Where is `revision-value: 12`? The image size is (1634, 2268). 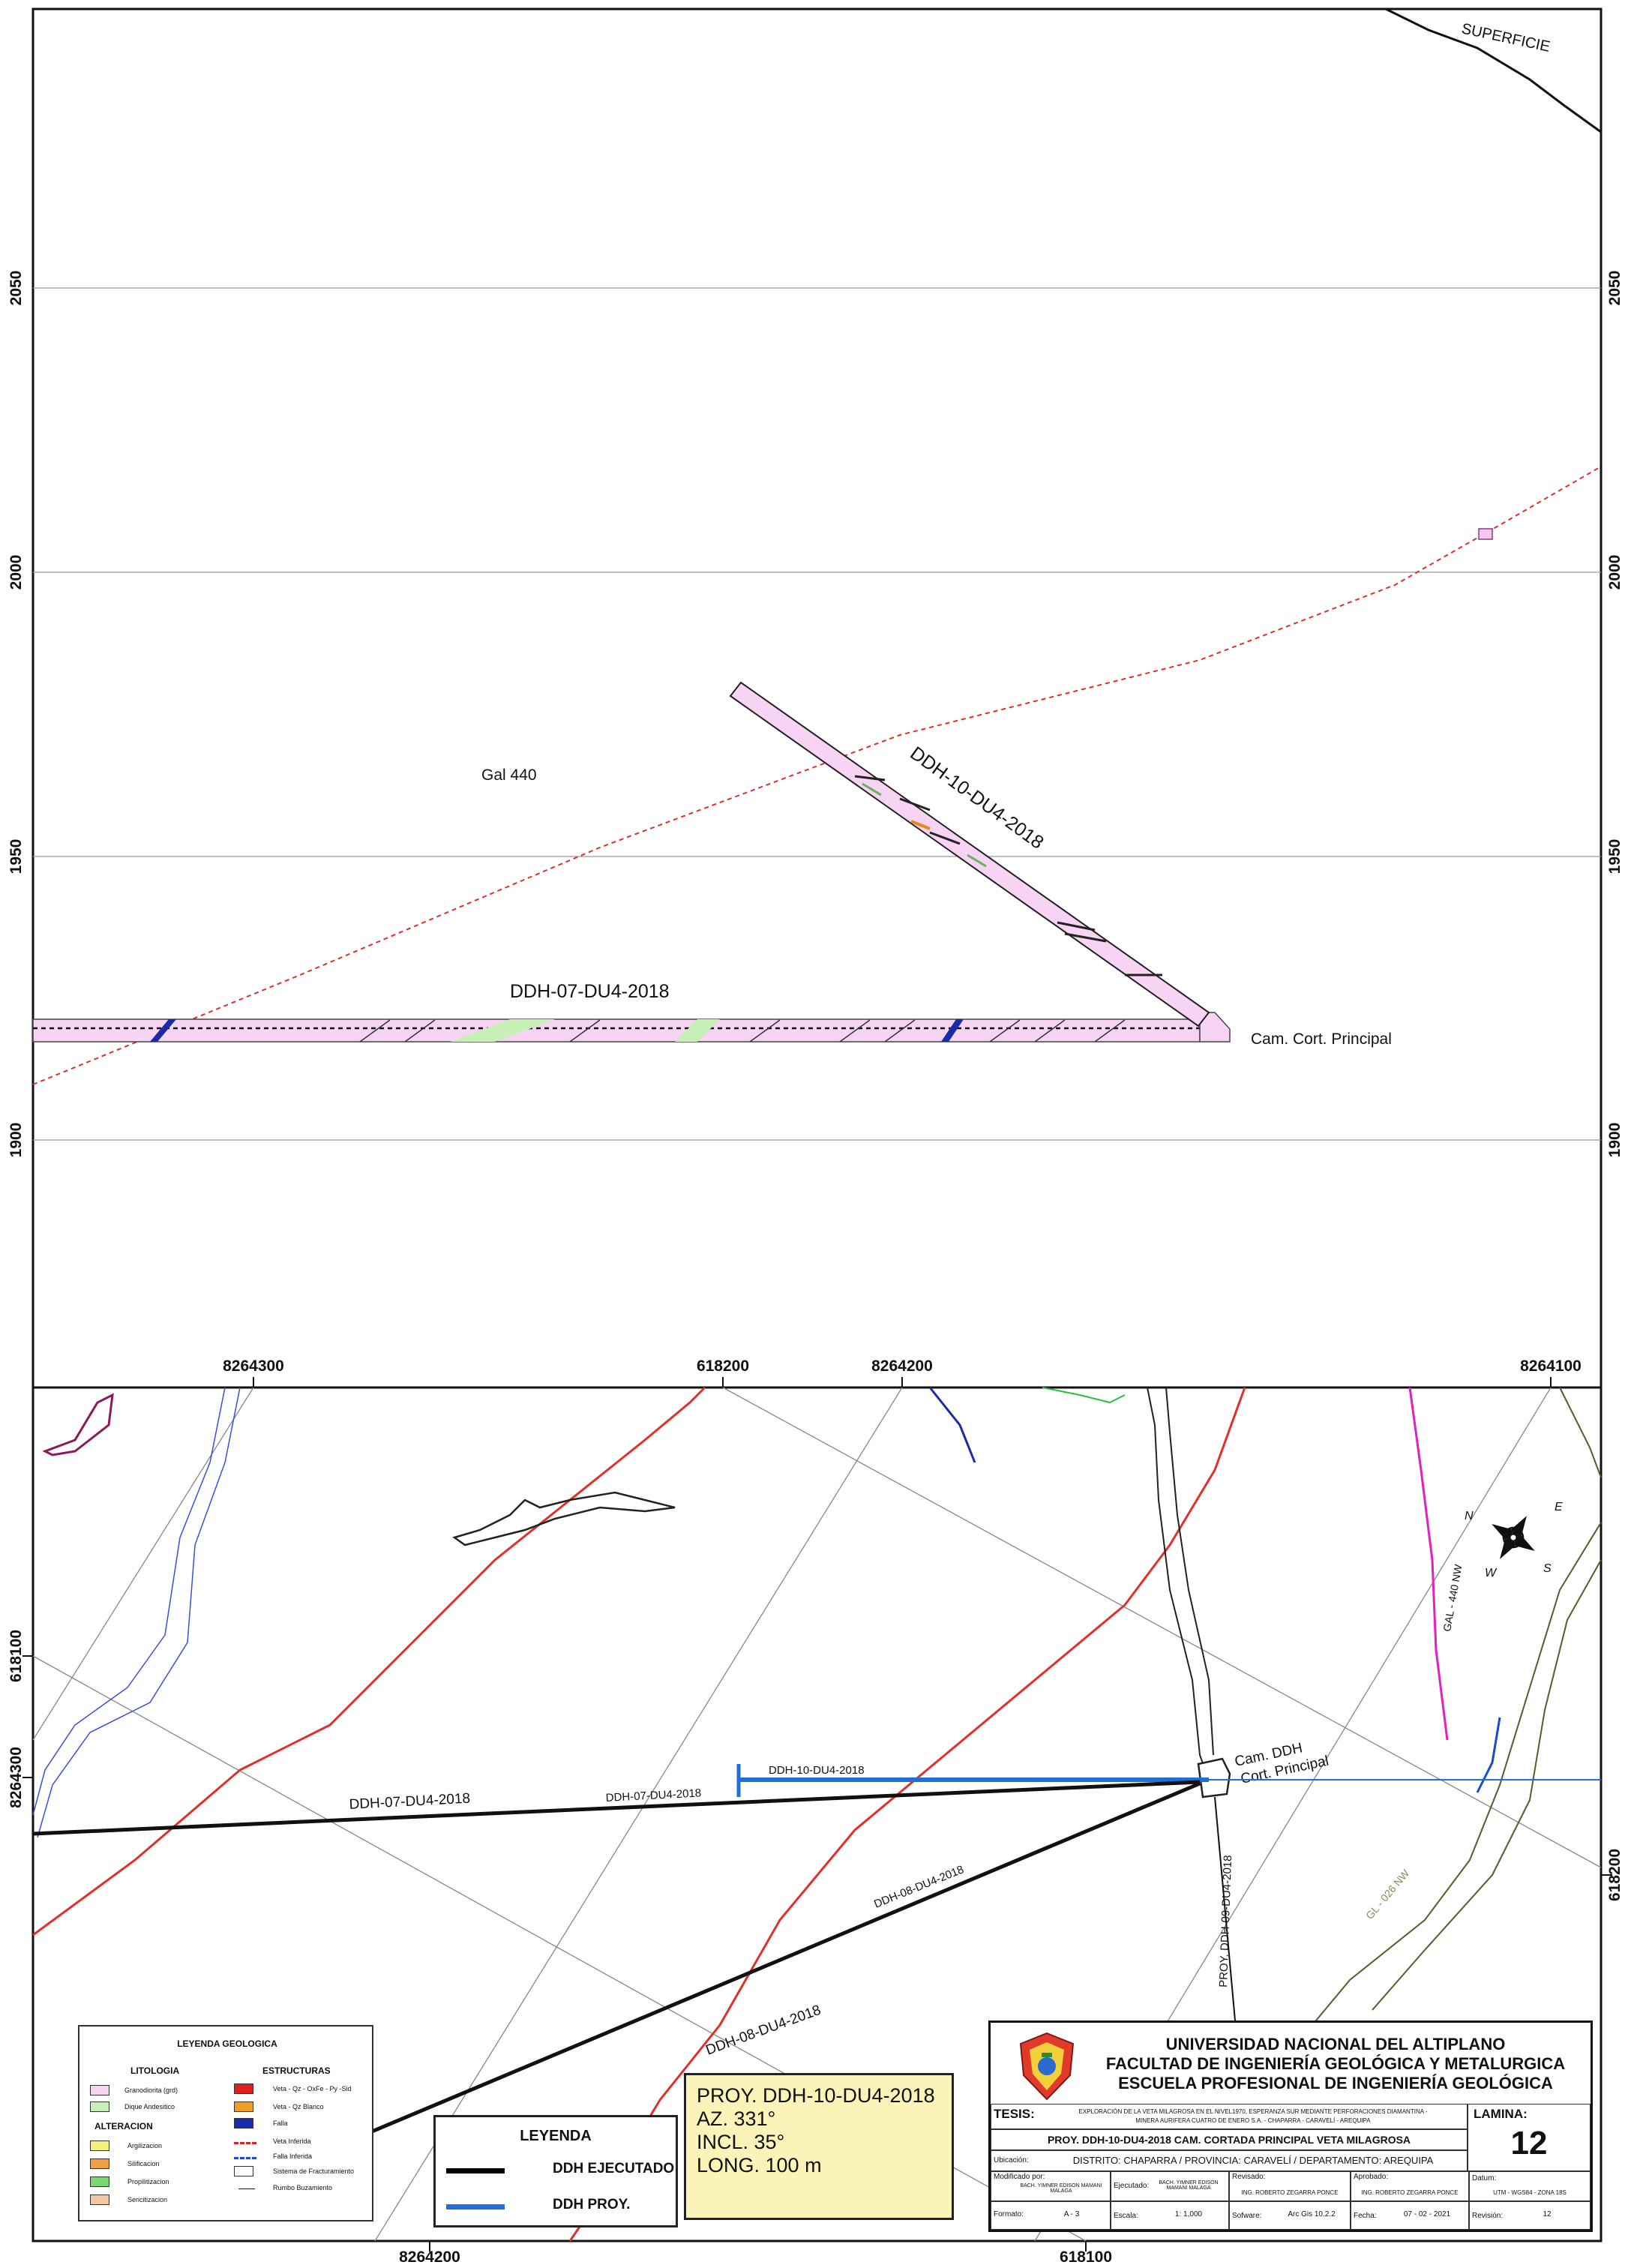 revision-value: 12 is located at coordinates (1547, 2214).